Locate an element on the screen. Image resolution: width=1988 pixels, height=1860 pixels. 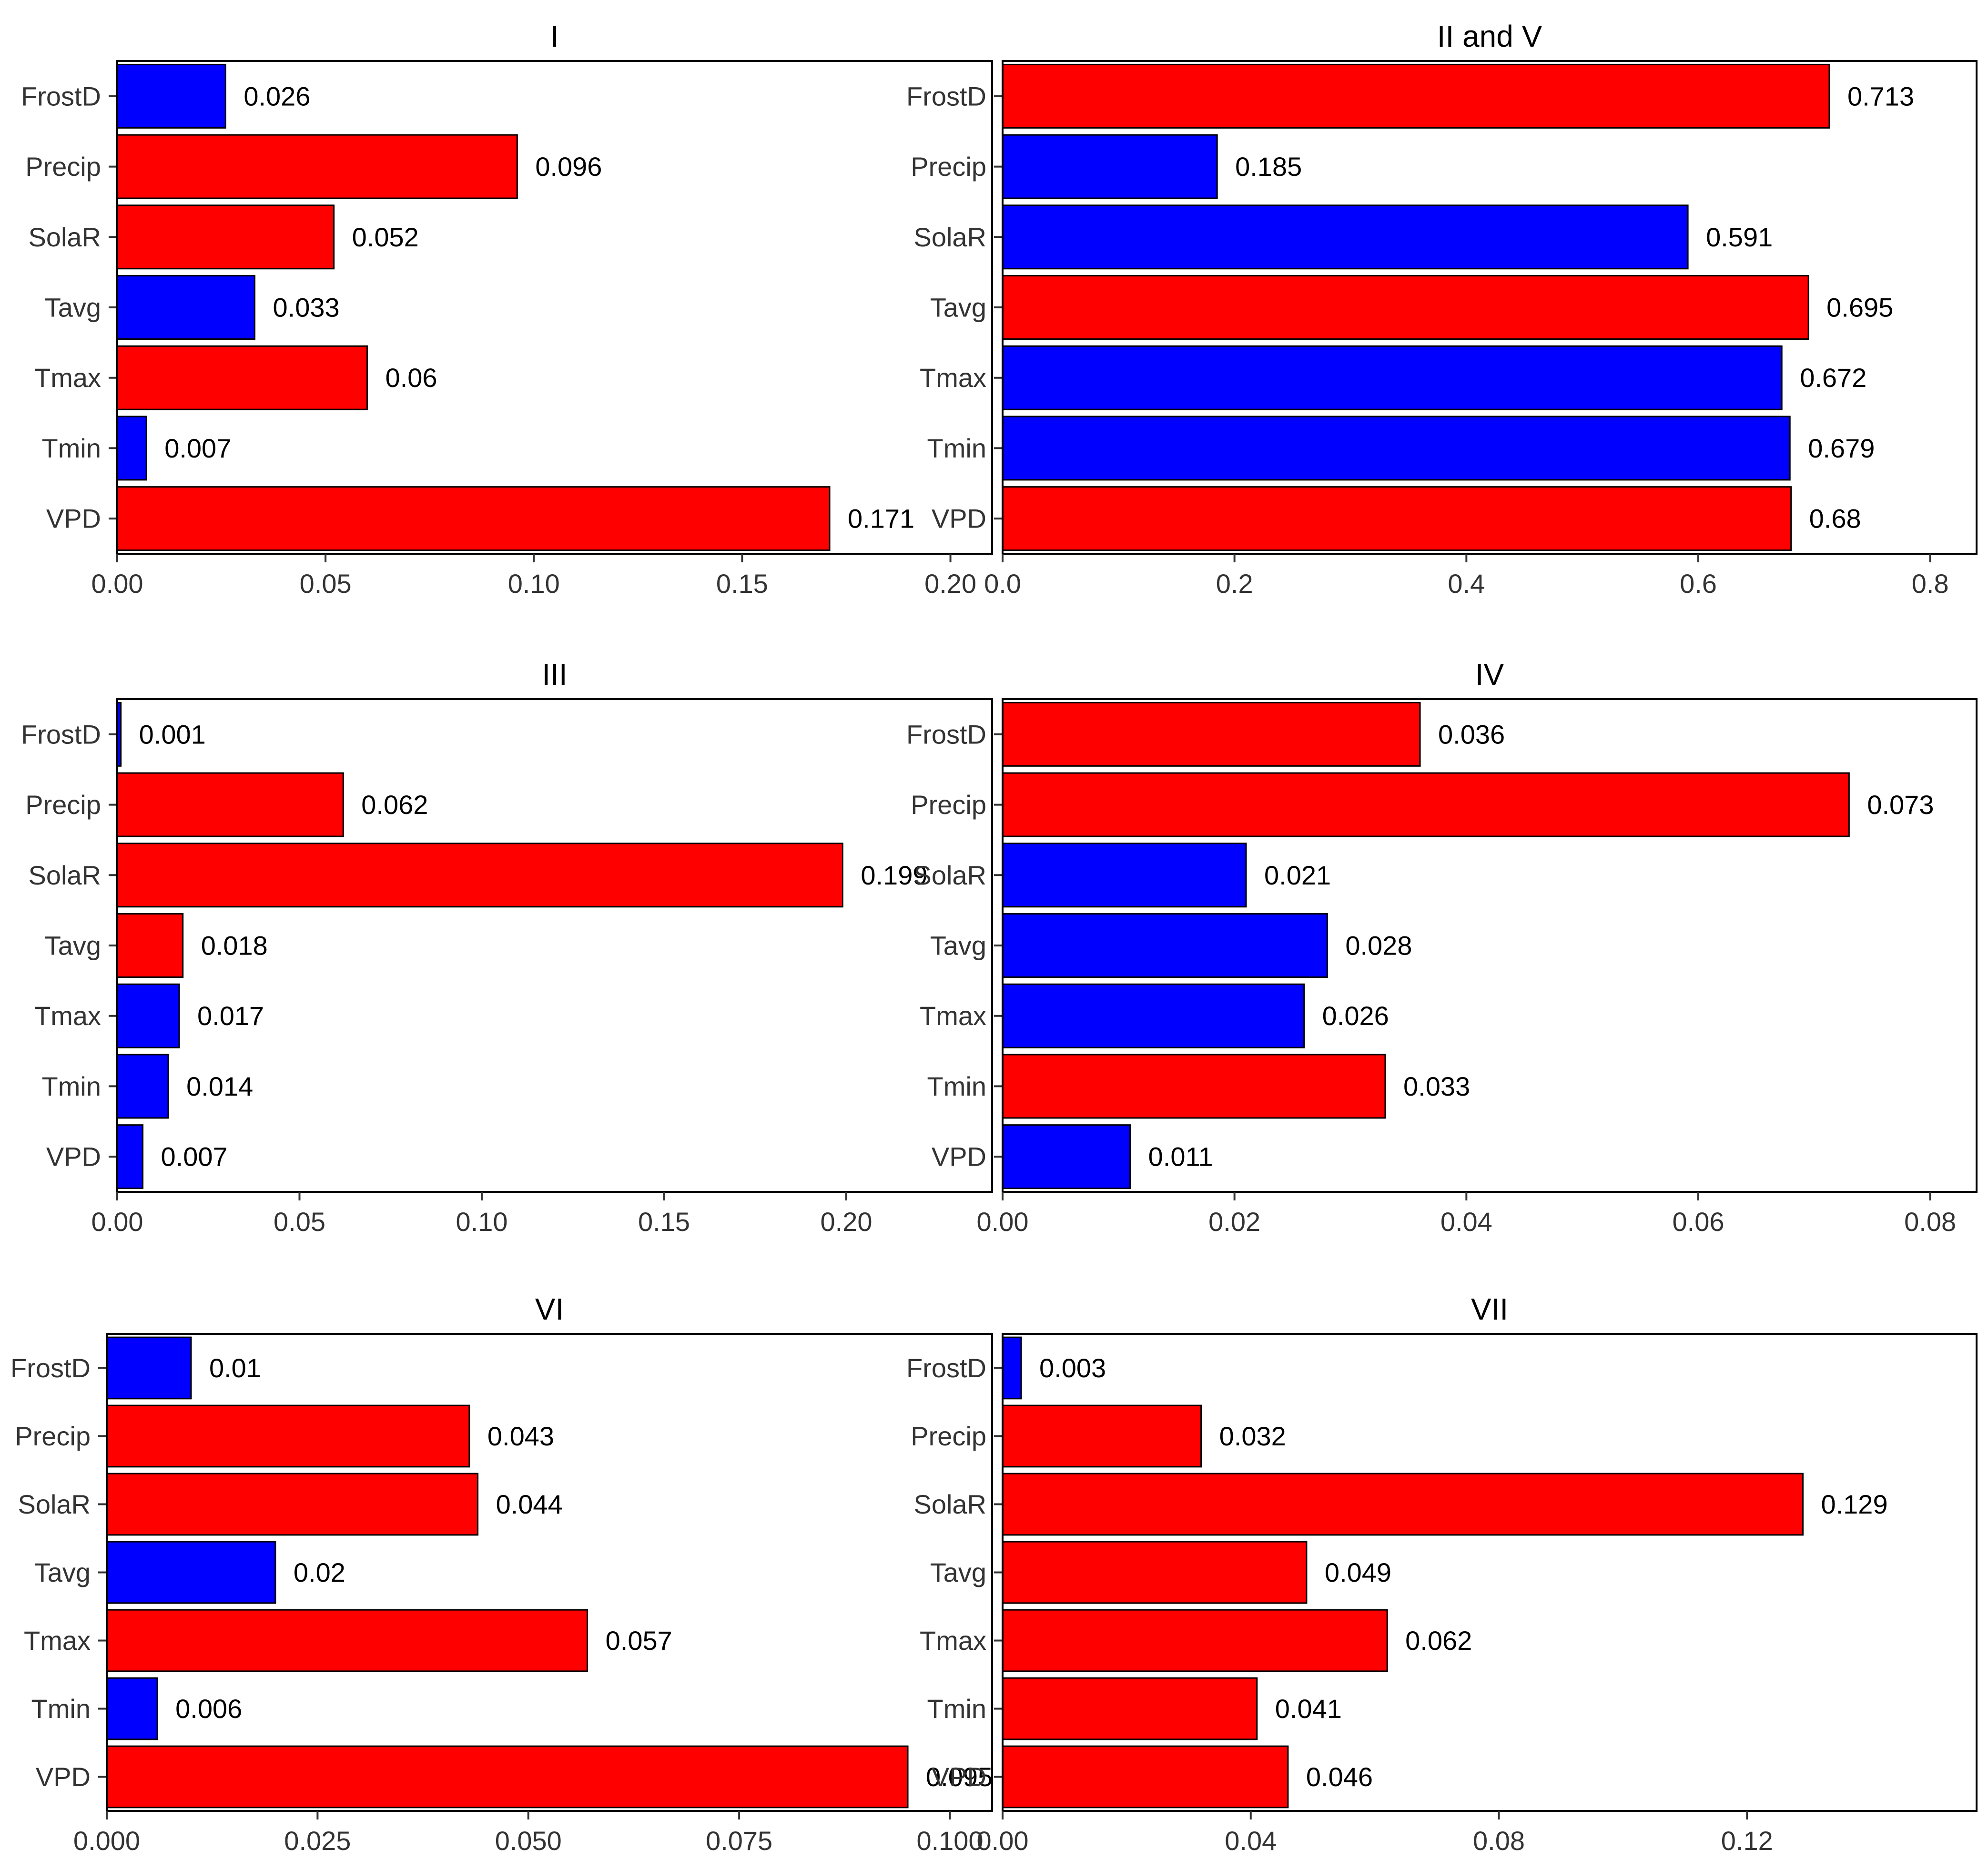
value-label: 0.001 is located at coordinates (172, 734).